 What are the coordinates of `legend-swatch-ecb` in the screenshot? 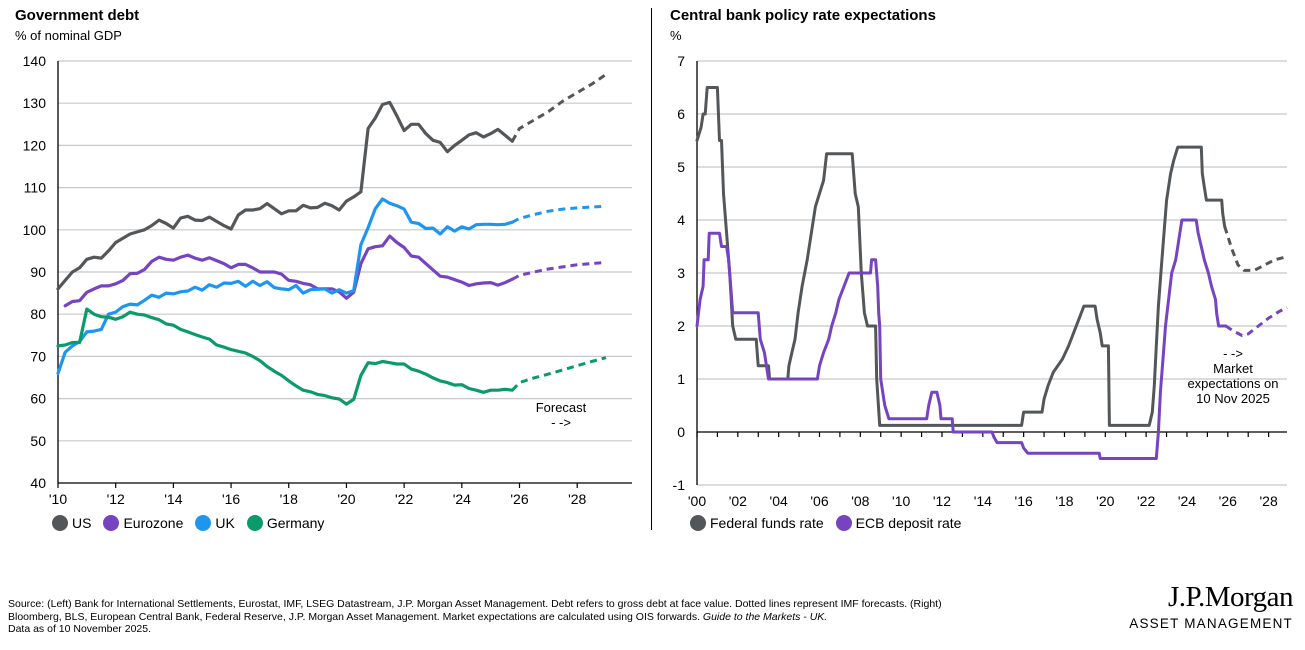 It's located at (843, 523).